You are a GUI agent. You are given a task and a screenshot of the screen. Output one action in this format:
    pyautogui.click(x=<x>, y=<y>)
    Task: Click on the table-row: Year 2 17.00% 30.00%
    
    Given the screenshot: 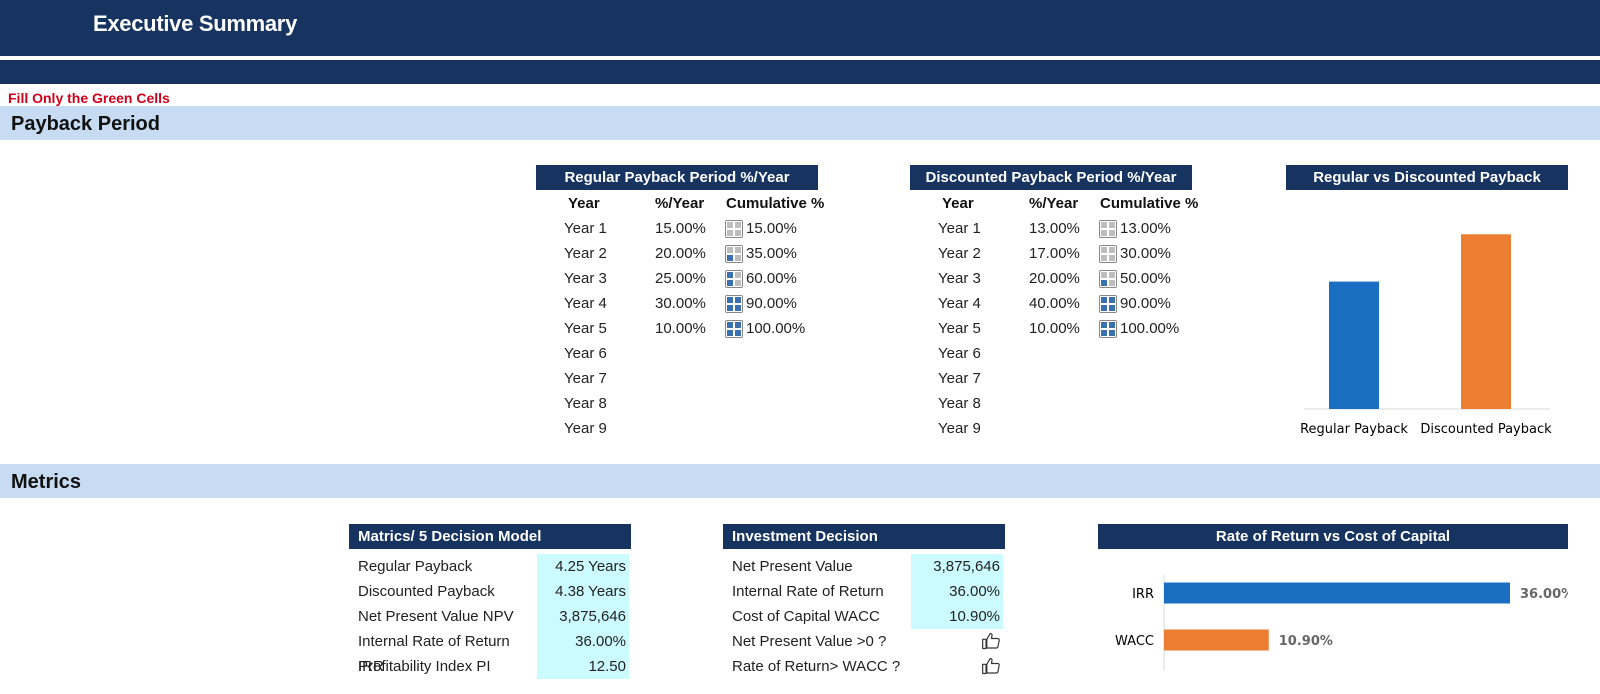 What is the action you would take?
    pyautogui.click(x=1060, y=253)
    